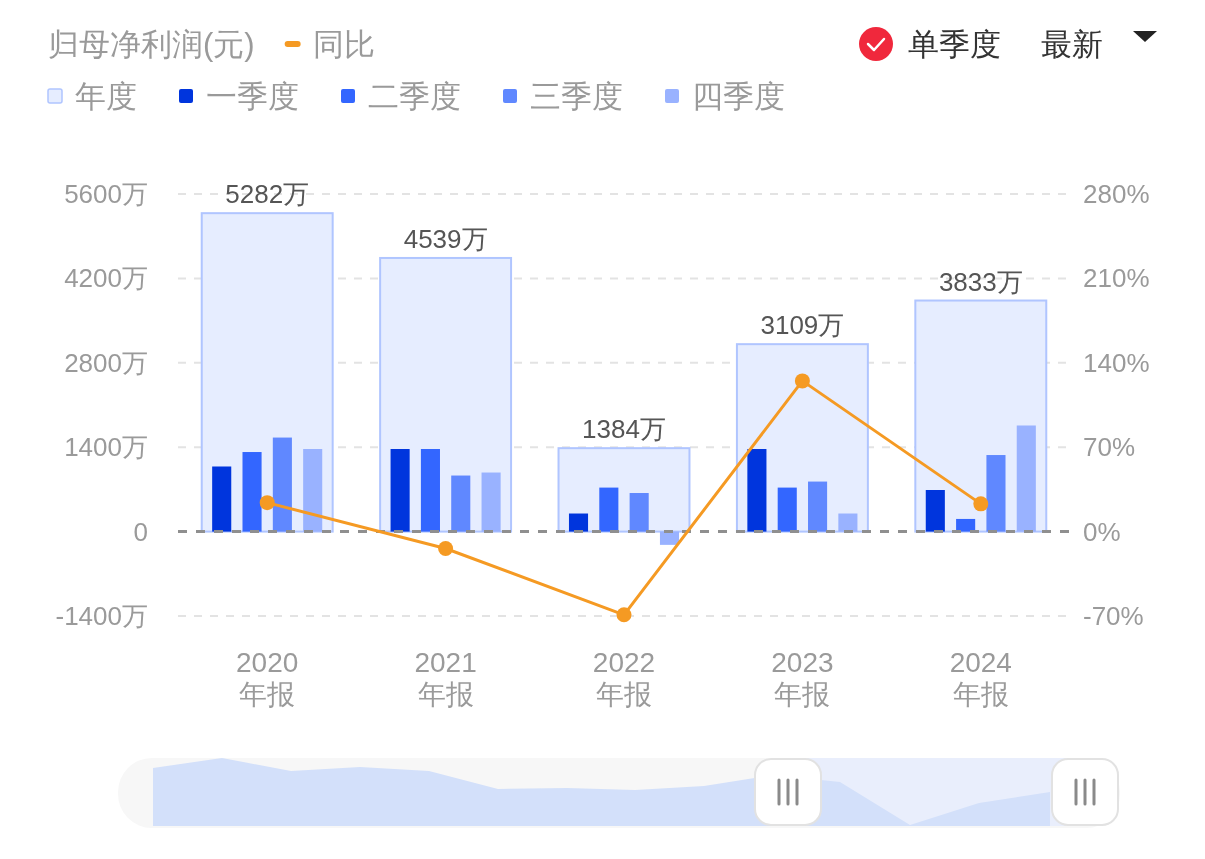  What do you see at coordinates (1109, 447) in the screenshot?
I see `y2-tick-label: 70%` at bounding box center [1109, 447].